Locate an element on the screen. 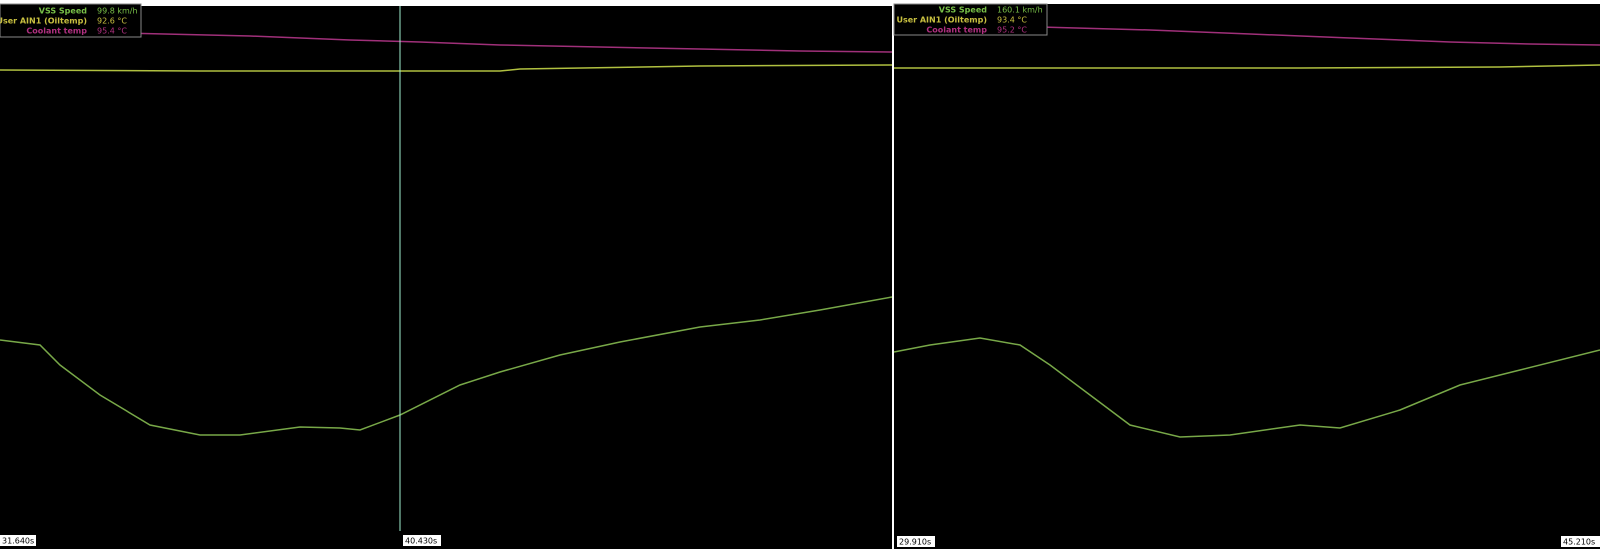 The width and height of the screenshot is (1600, 549). divider is located at coordinates (893, 274).